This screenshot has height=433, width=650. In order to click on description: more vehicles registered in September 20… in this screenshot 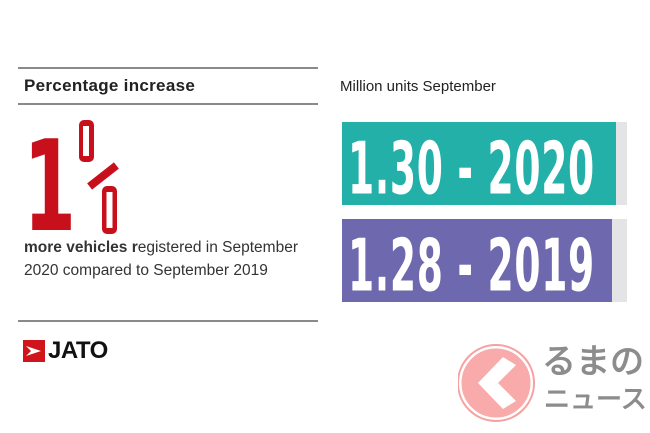, I will do `click(169, 259)`.